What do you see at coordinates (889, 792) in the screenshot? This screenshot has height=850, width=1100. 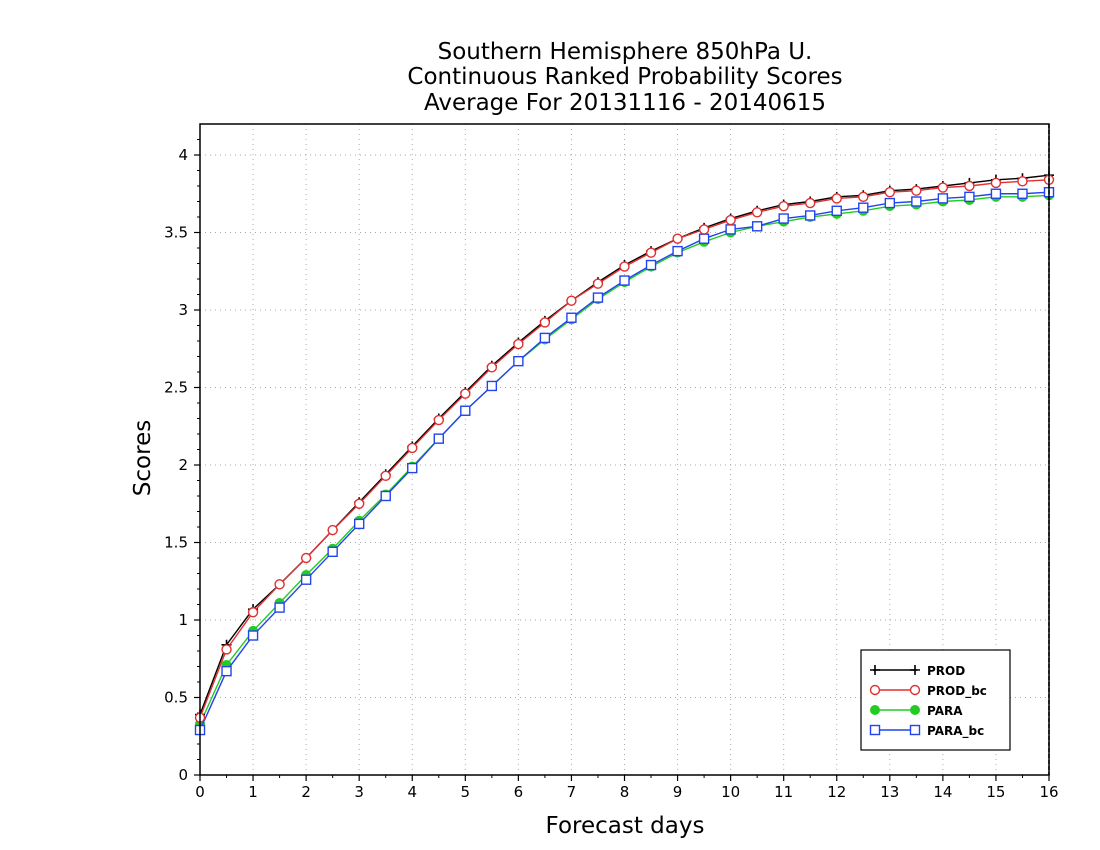 I see `x-tick-label: 13` at bounding box center [889, 792].